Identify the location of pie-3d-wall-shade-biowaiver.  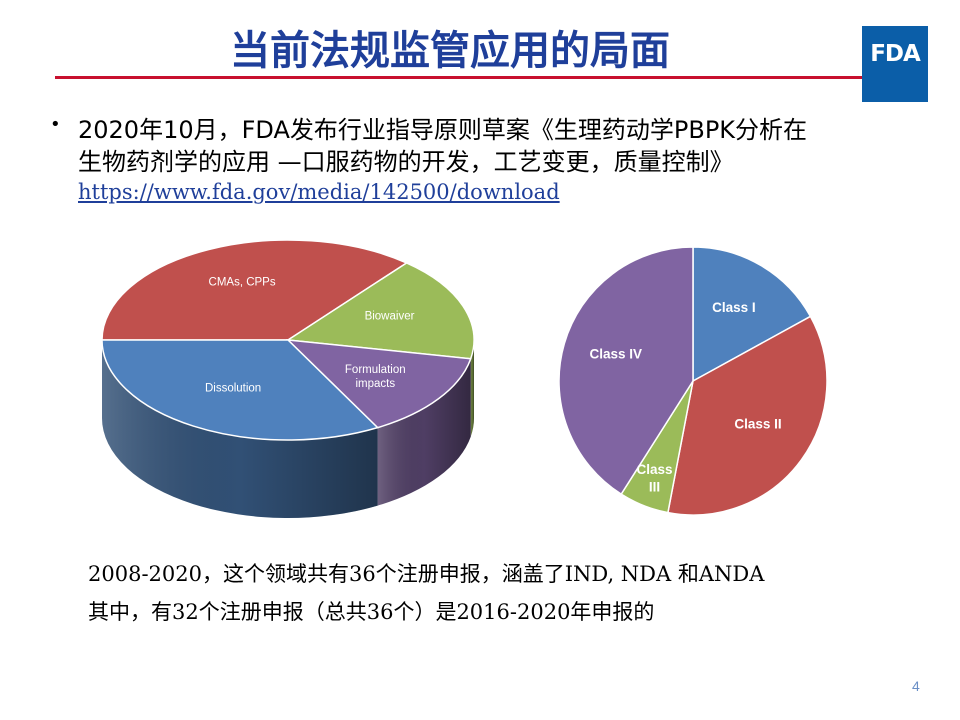
(472, 388).